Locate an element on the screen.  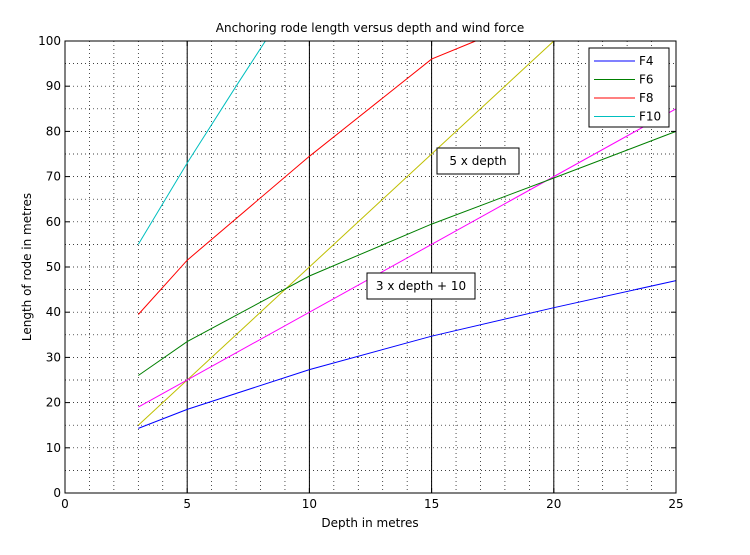
y-tick-label: 100 is located at coordinates (49, 41).